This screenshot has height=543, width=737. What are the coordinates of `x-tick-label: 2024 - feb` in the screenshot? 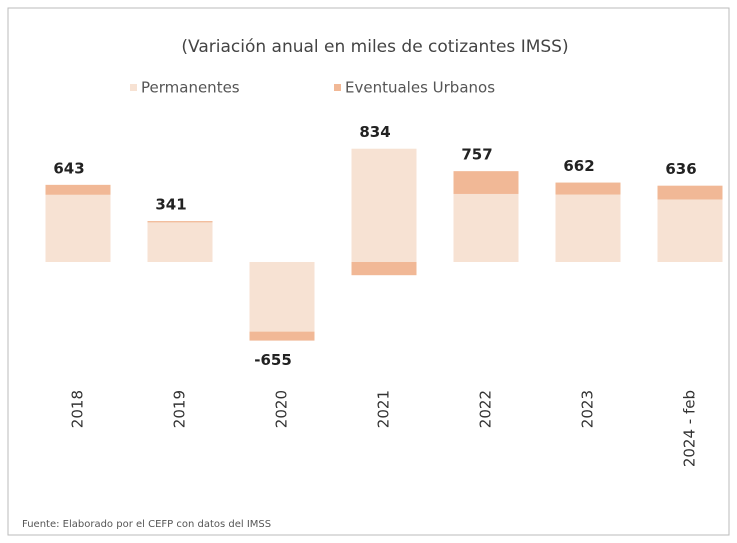 It's located at (690, 428).